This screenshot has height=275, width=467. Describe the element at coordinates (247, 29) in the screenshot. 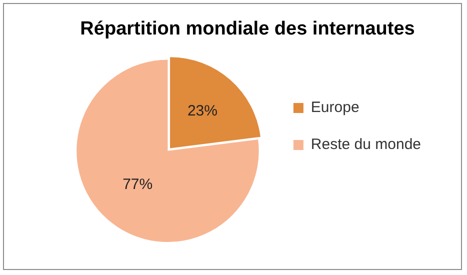

I see `chart-title: Répartition mondiale des internautes` at that location.